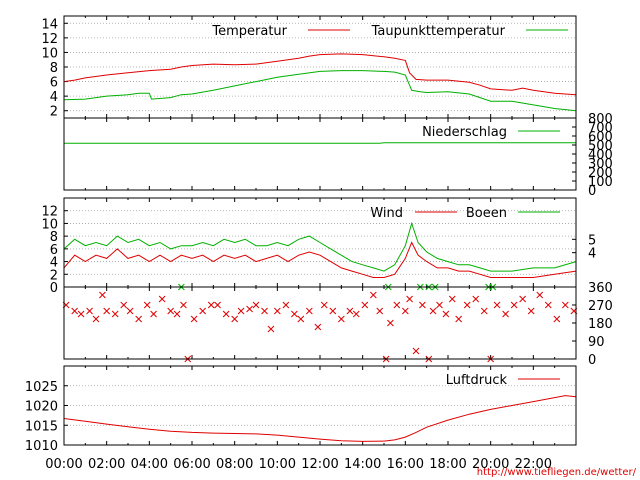 This screenshot has height=480, width=640. I want to click on y-tick-label: 12, so click(49, 39).